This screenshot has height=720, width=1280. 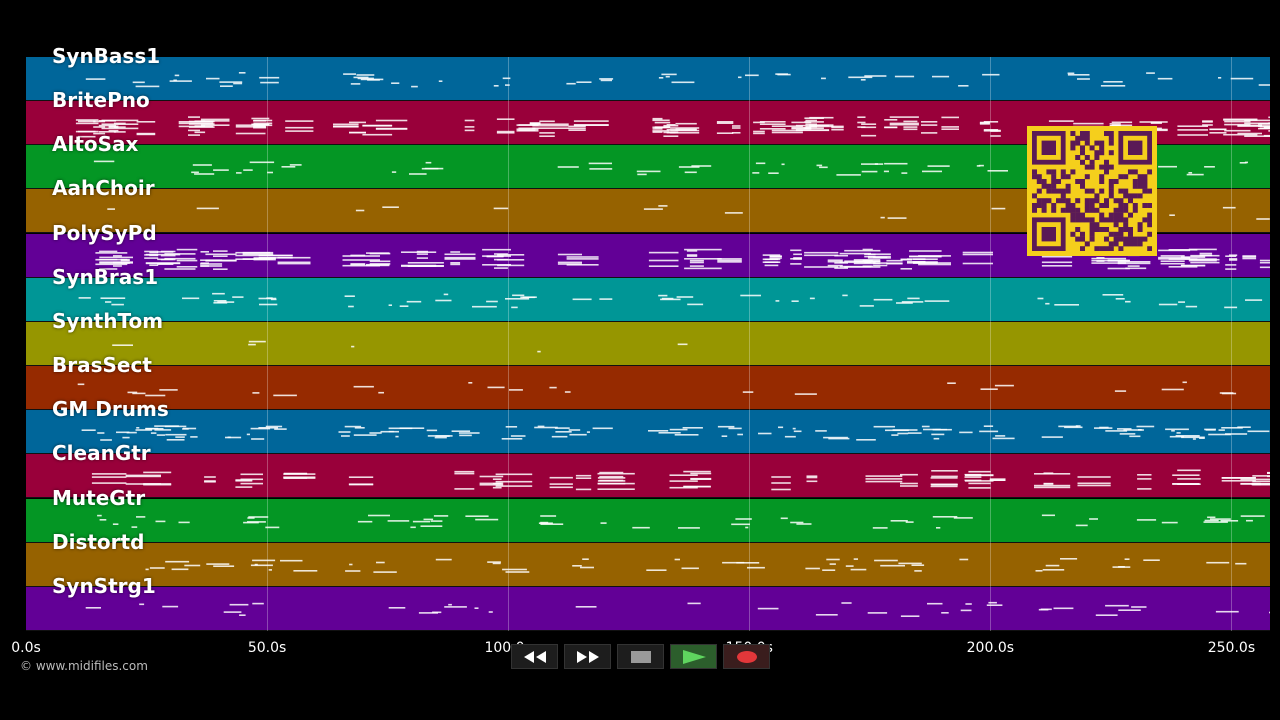 I want to click on copyright-text: © www.midifiles.com, so click(x=84, y=666).